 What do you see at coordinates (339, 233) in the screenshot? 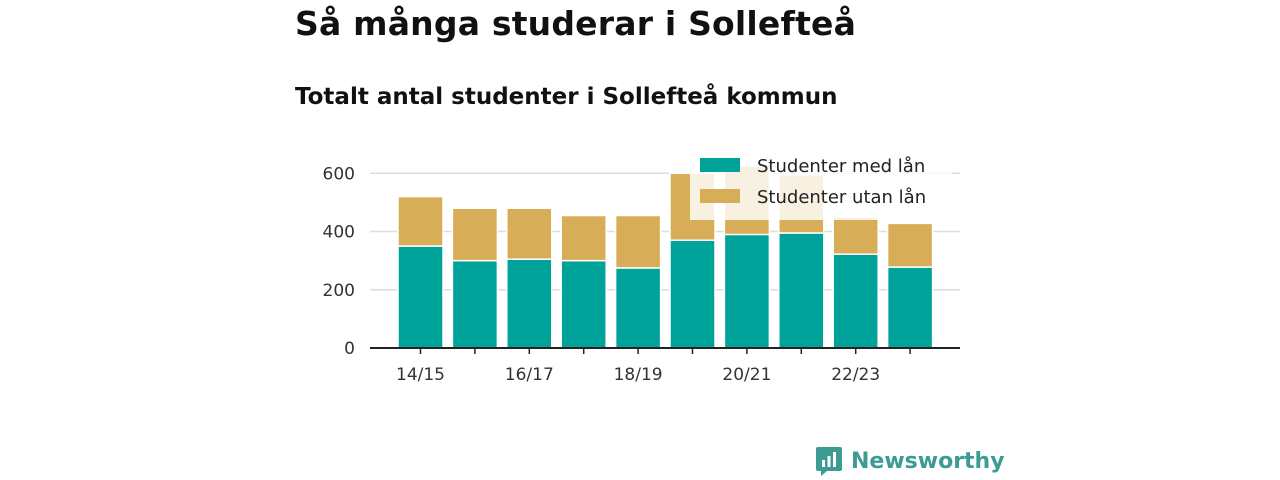
I see `y-tick-label: 400` at bounding box center [339, 233].